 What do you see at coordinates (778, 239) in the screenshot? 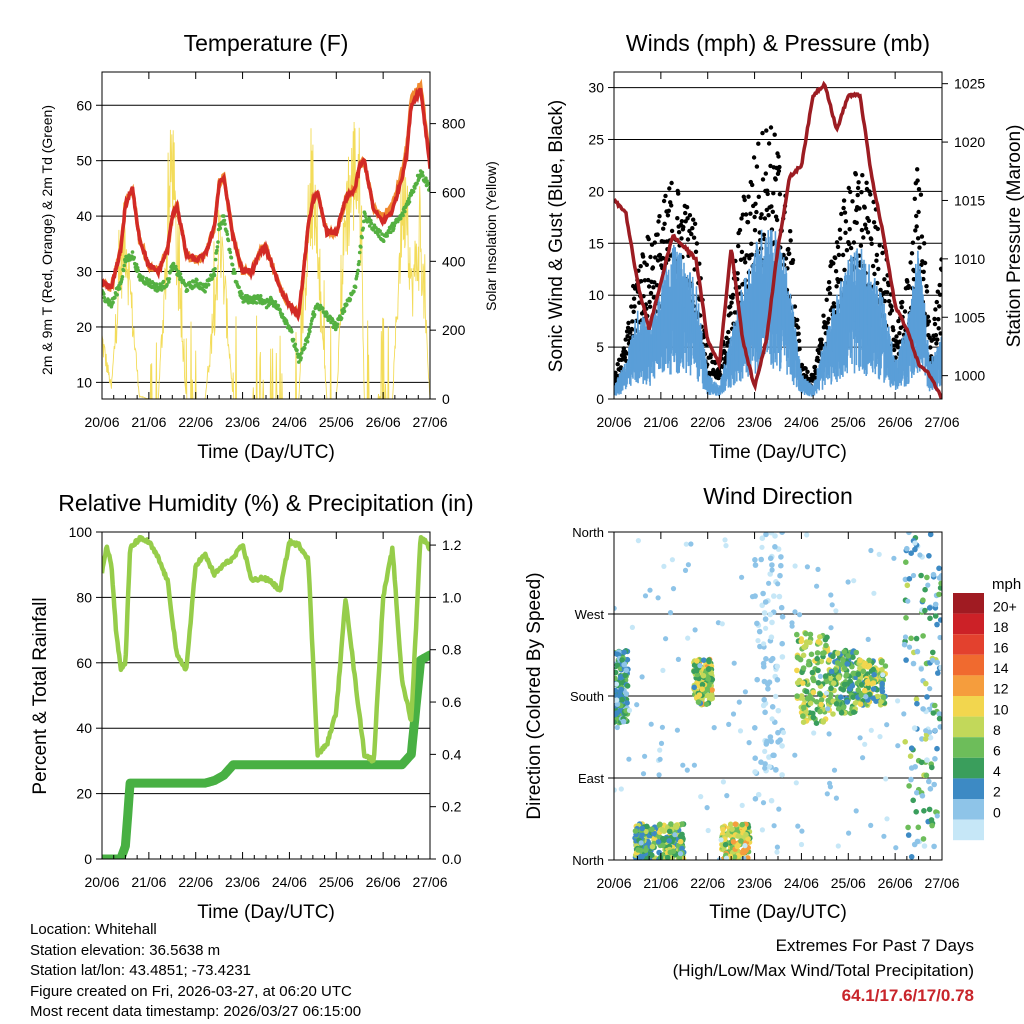
I see `pressure-line` at bounding box center [778, 239].